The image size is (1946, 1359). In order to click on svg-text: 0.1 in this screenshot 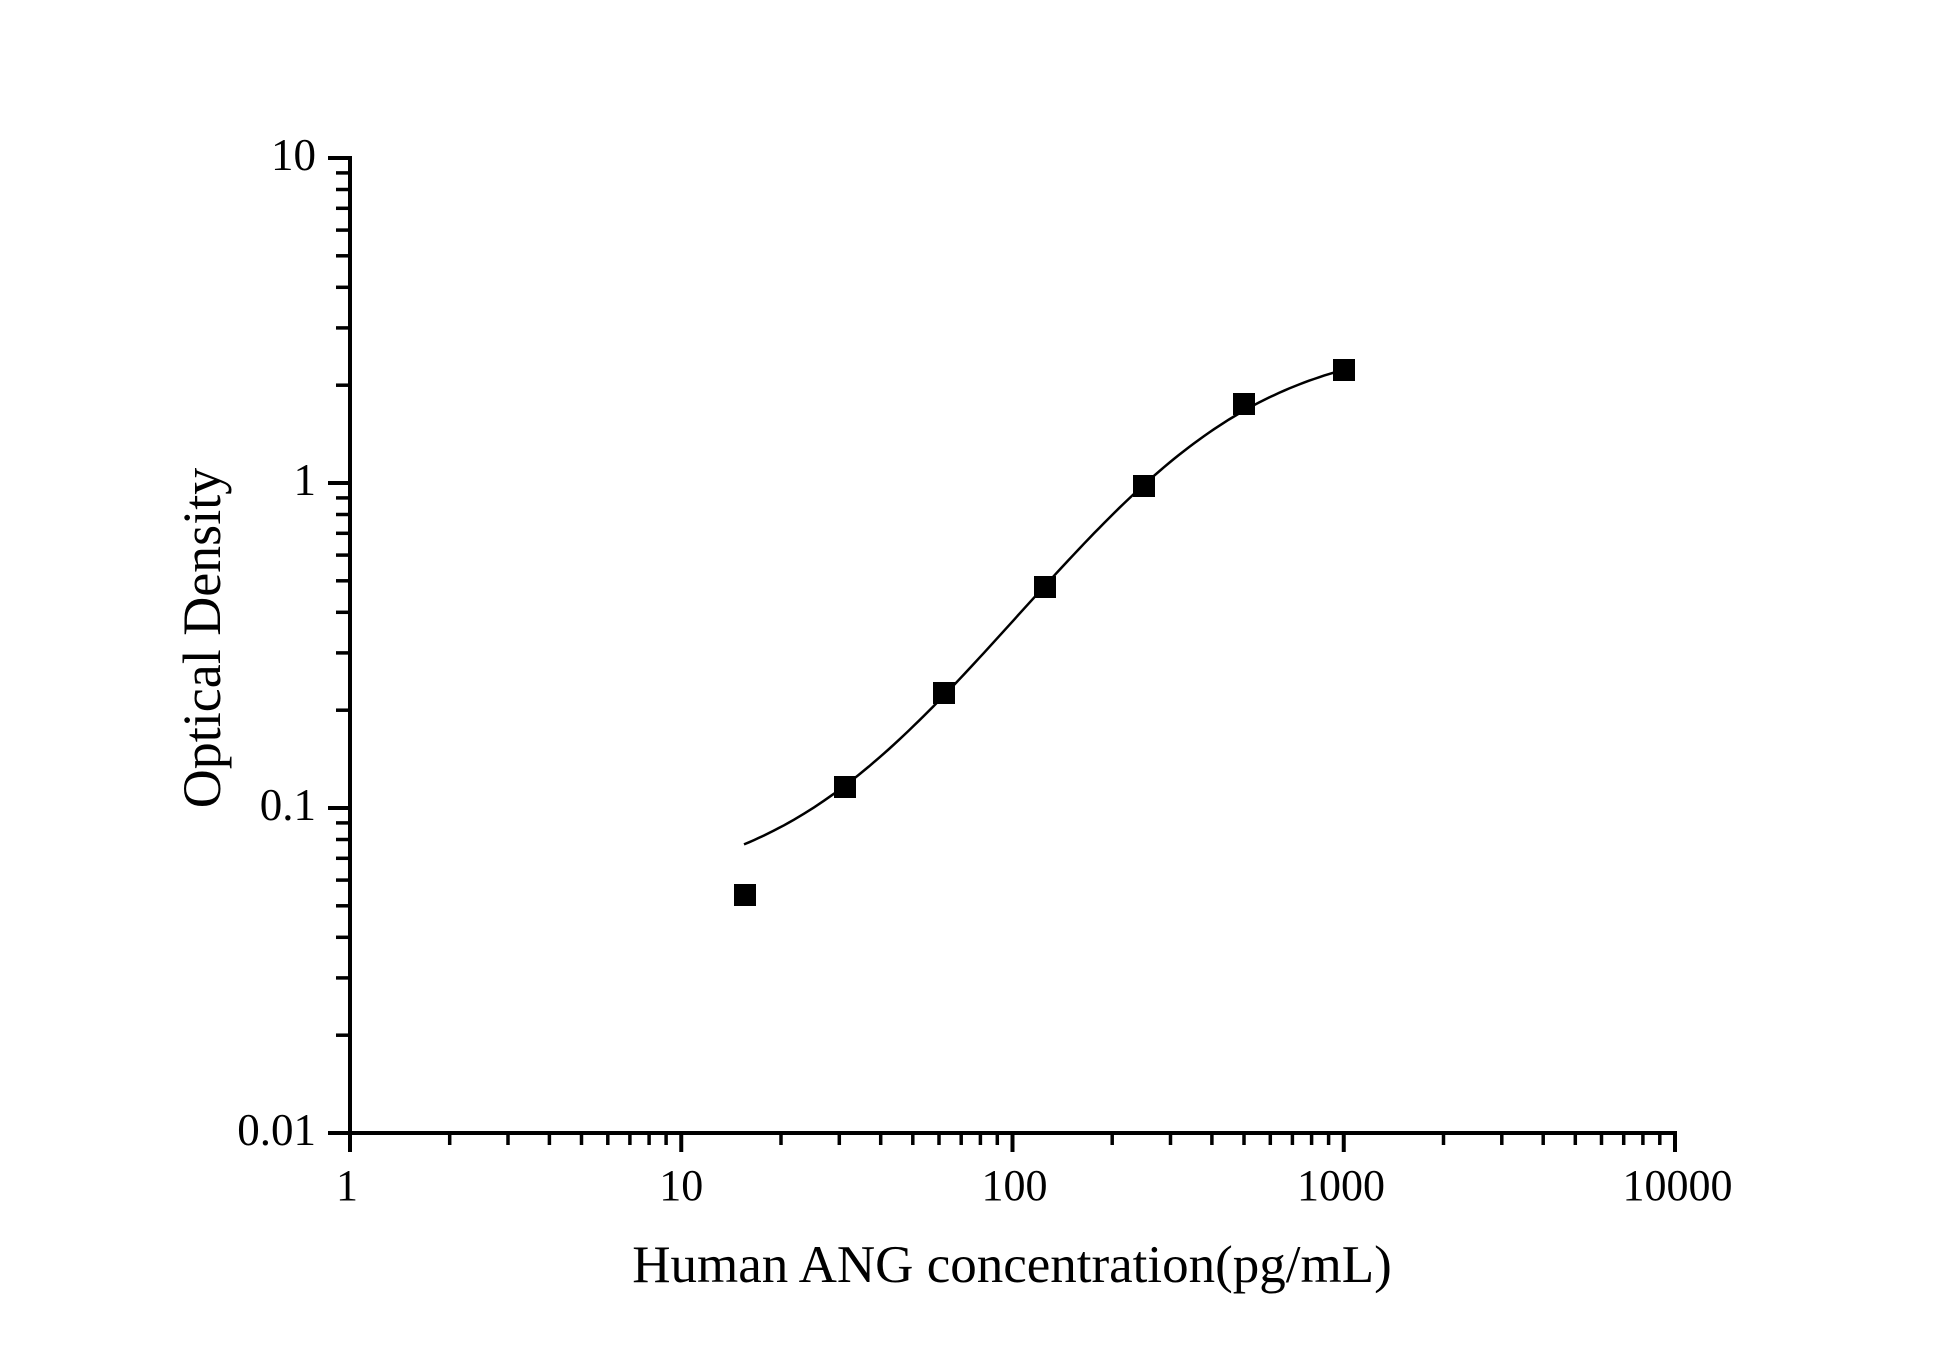, I will do `click(288, 805)`.